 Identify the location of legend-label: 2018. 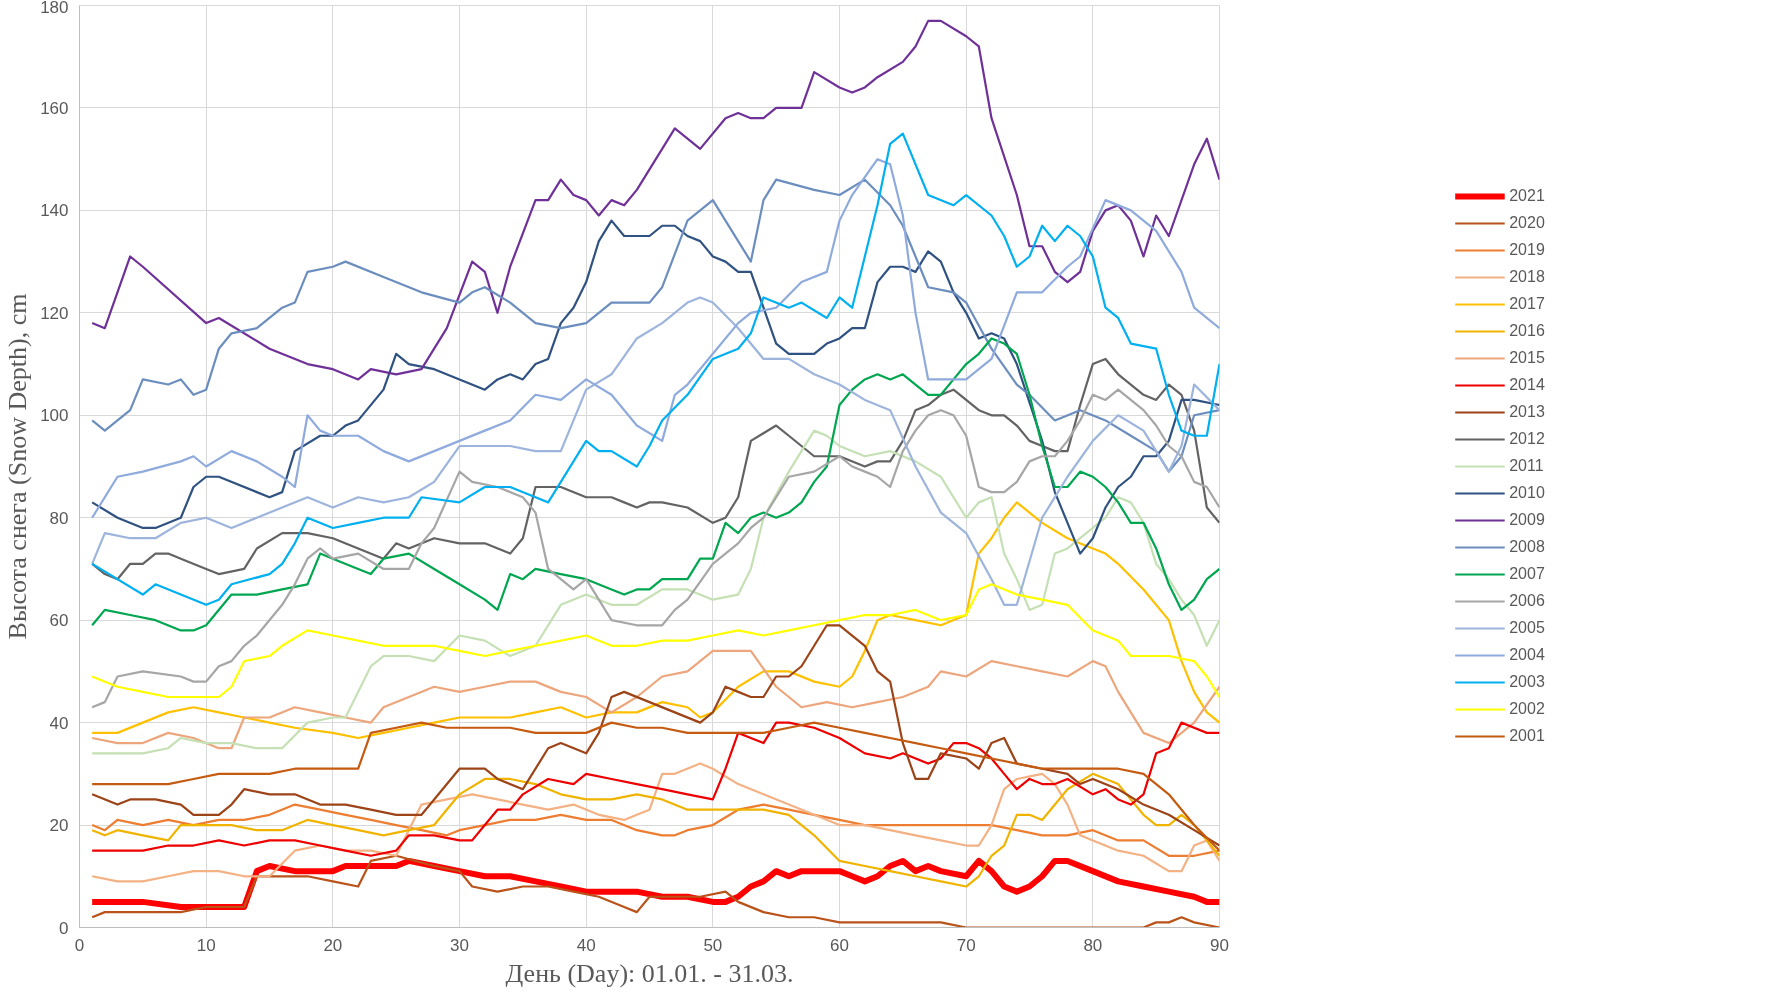
(1527, 277).